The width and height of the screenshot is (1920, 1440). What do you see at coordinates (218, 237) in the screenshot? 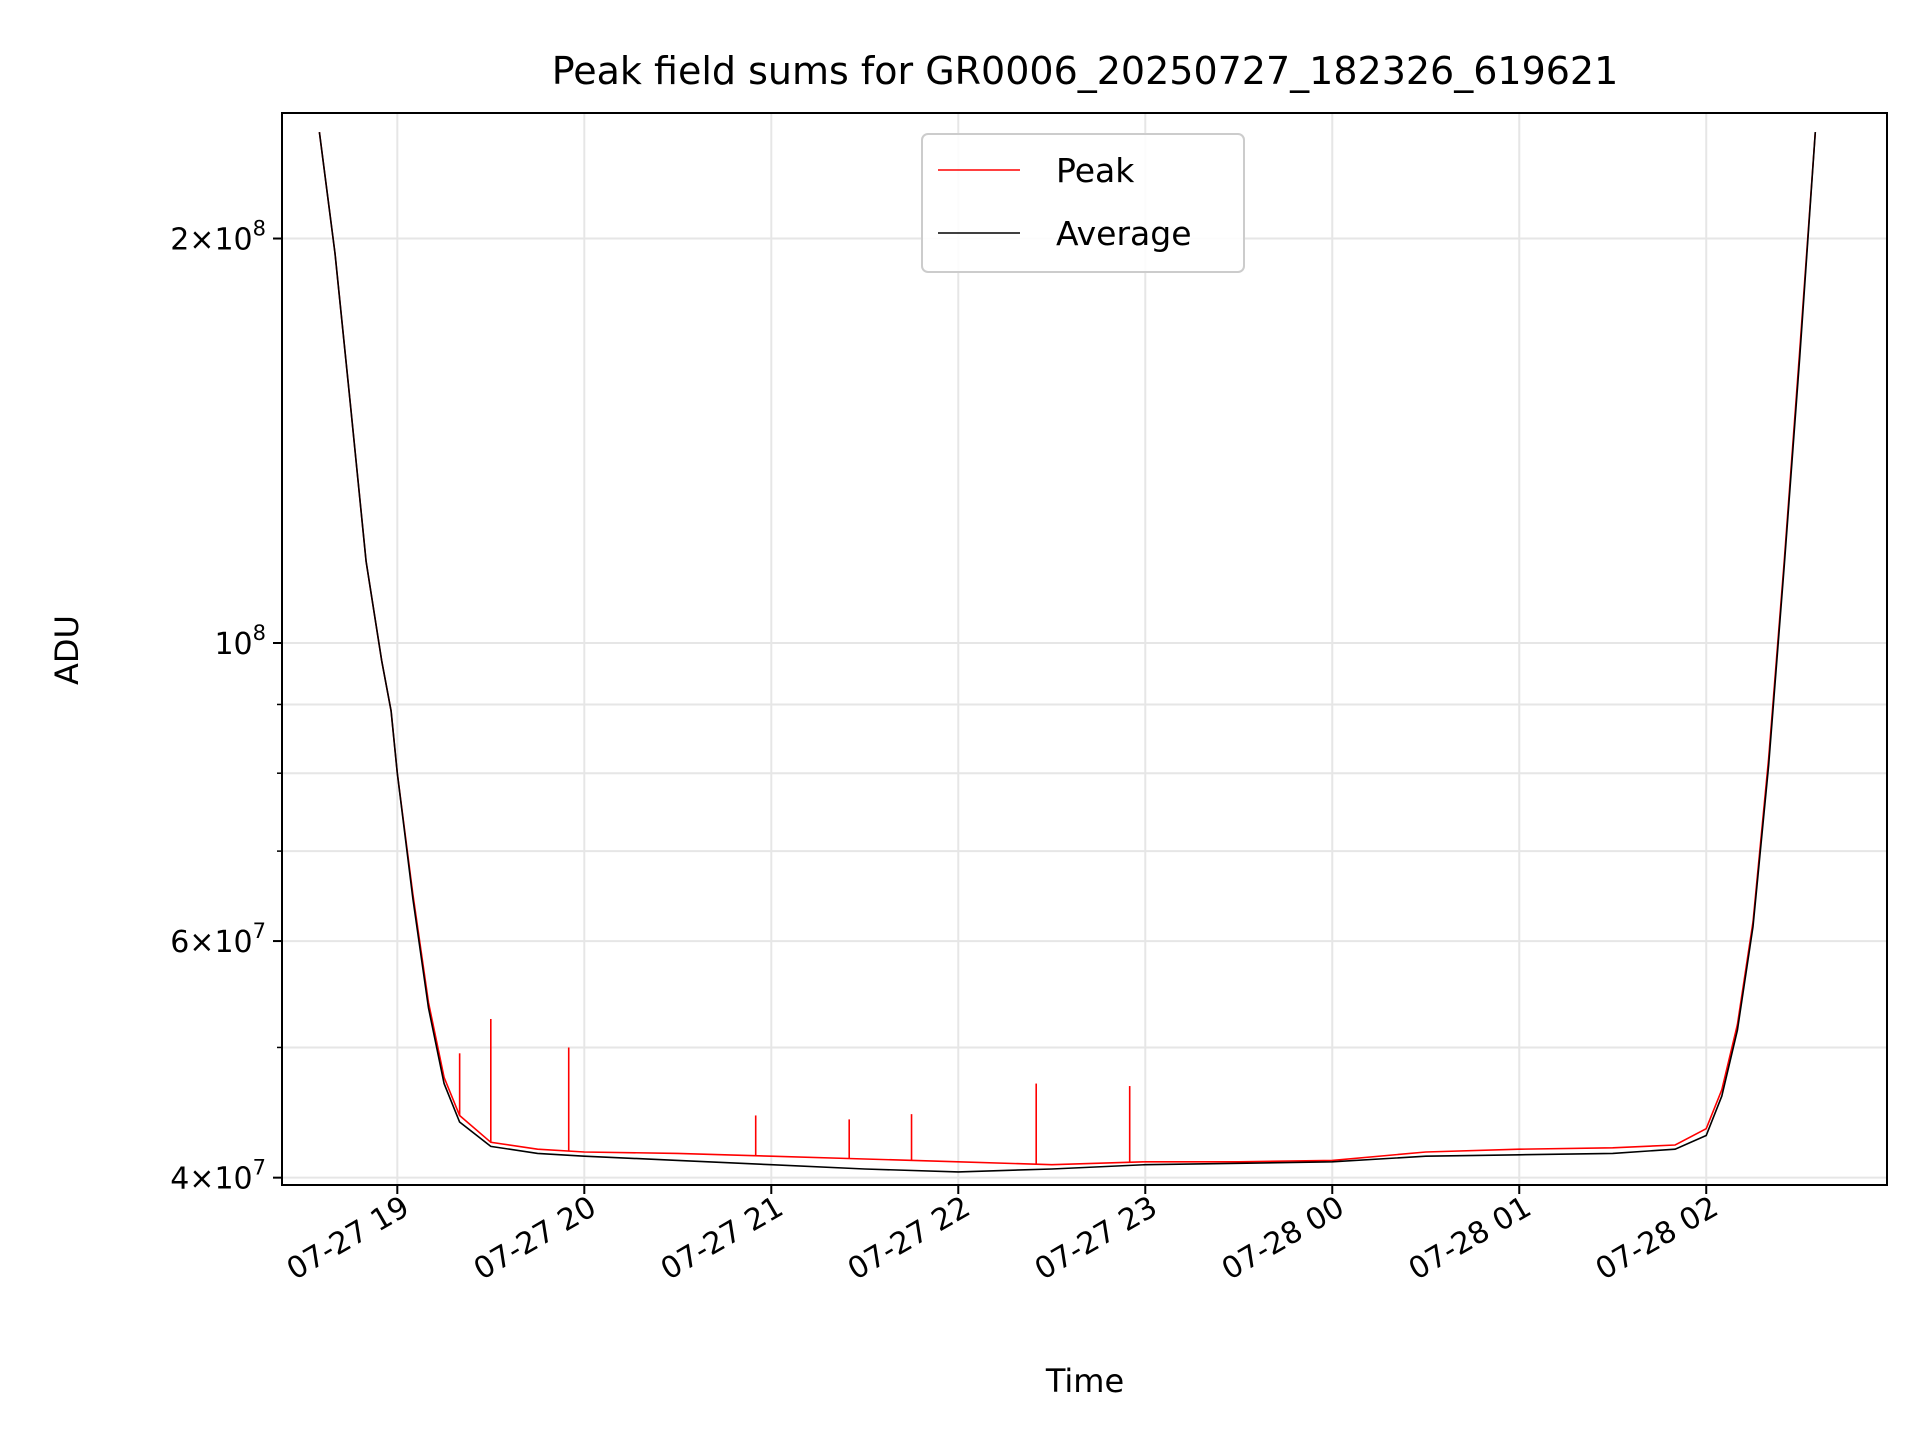
I see `y-tick-label: 2×108` at bounding box center [218, 237].